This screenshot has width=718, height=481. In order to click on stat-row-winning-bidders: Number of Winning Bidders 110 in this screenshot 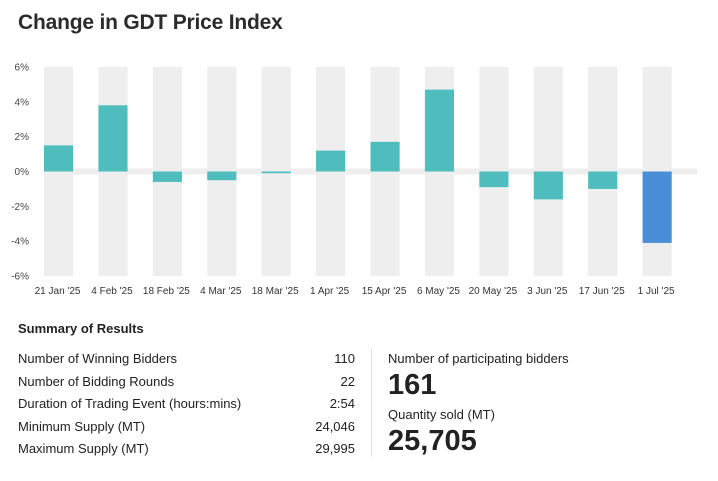, I will do `click(186, 360)`.